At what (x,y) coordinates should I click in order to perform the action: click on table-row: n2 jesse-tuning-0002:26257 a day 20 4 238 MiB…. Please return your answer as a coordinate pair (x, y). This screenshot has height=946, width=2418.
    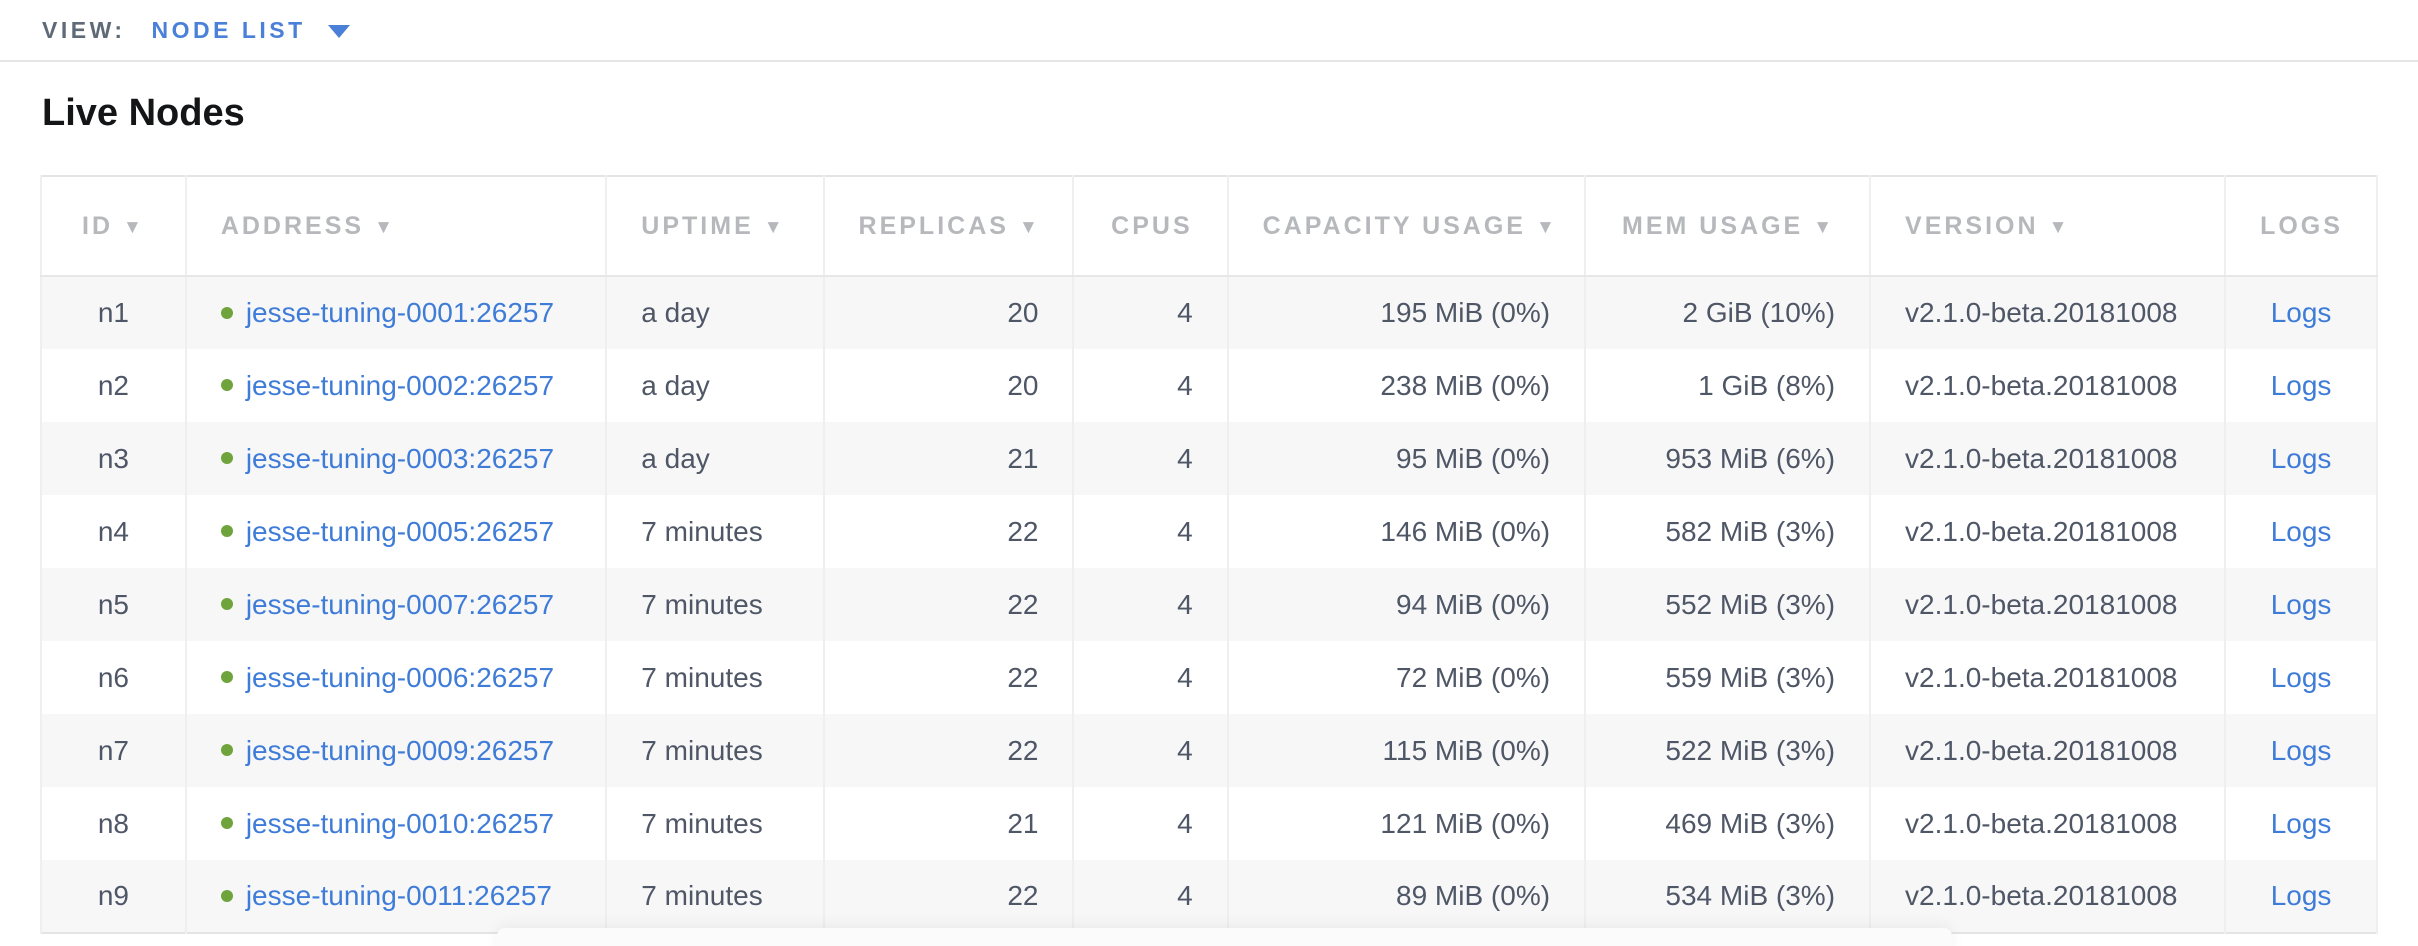
    Looking at the image, I should click on (1209, 385).